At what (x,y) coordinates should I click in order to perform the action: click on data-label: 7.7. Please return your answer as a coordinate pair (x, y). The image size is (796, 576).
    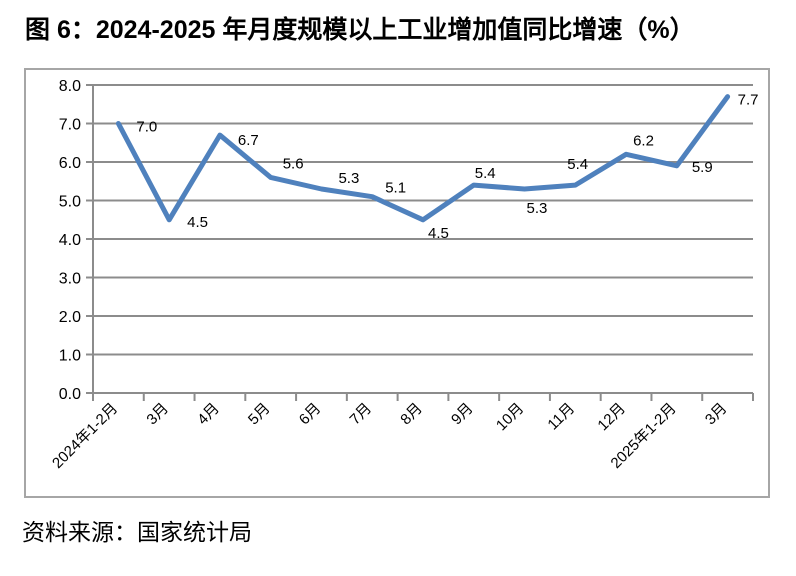
    Looking at the image, I should click on (748, 100).